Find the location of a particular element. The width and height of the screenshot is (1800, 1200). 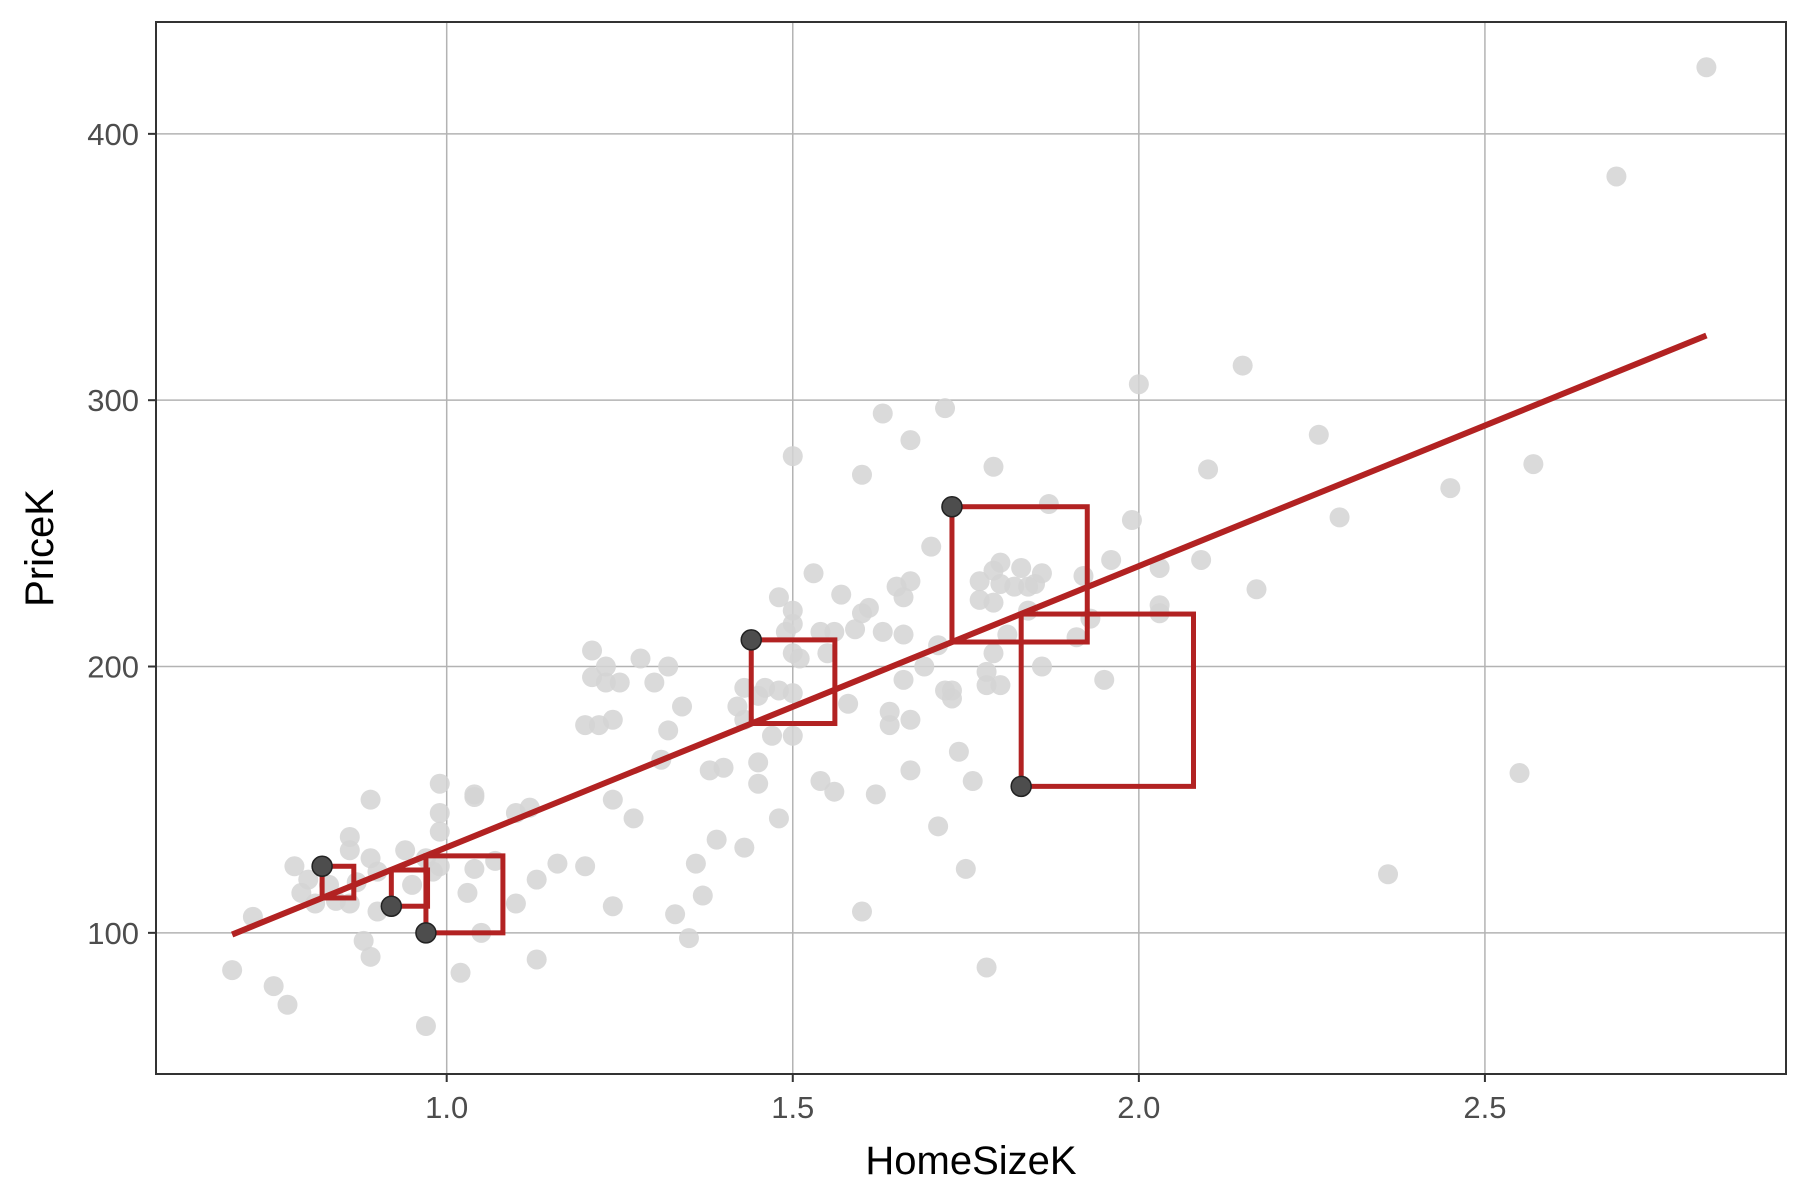

x-axis-ticks: 1.0 1.5 2.0 2.5 is located at coordinates (965, 1099).